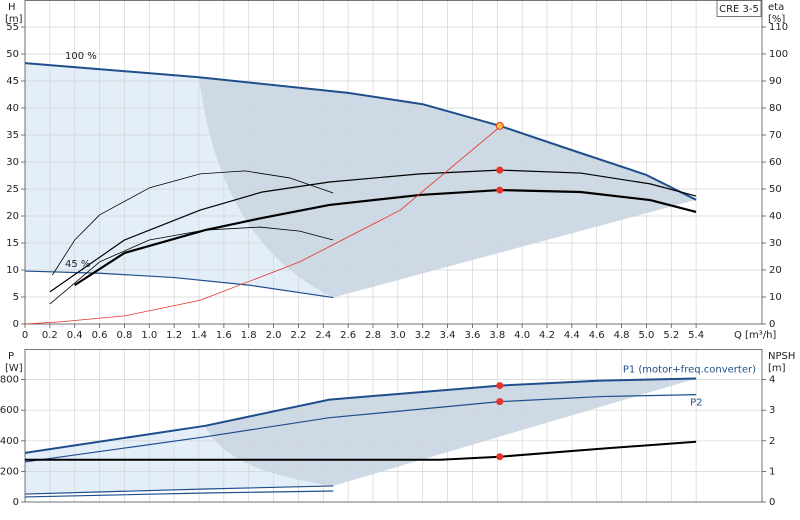  What do you see at coordinates (12, 243) in the screenshot?
I see `y-tick-label: 15` at bounding box center [12, 243].